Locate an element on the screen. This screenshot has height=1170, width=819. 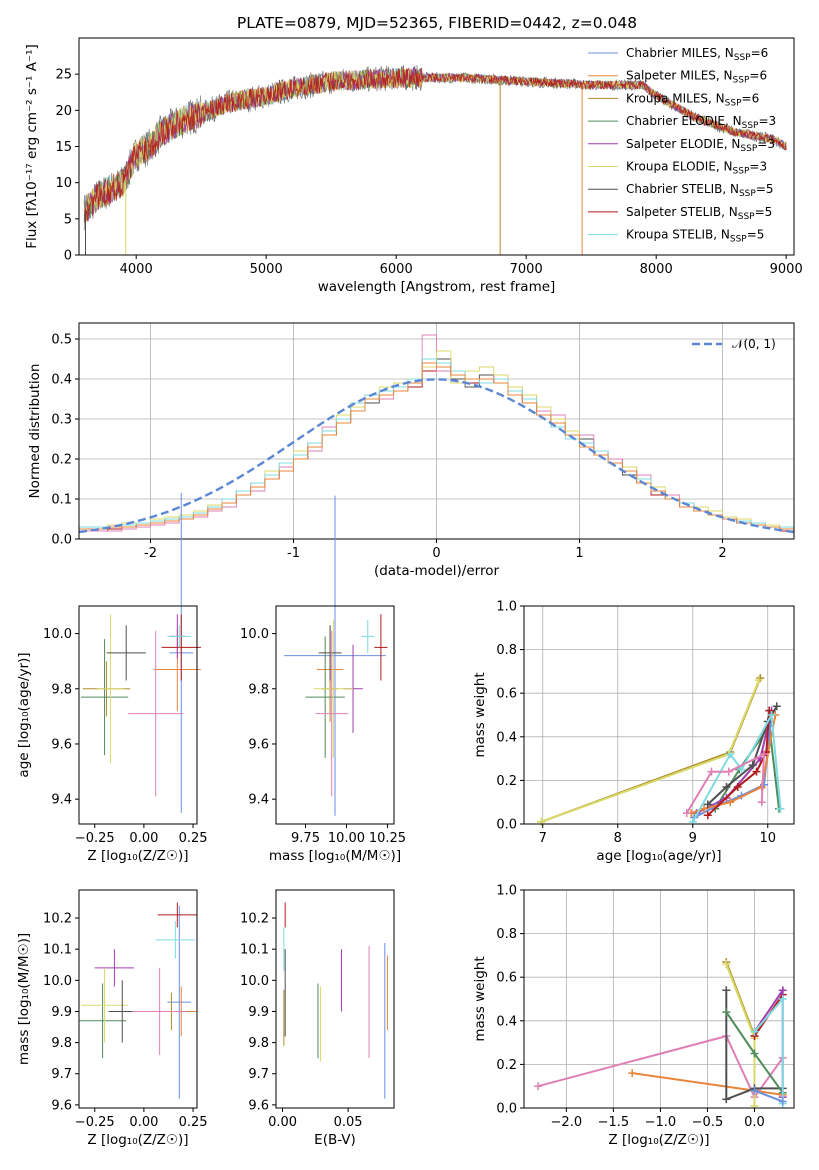
y-tick-label: 1.0 is located at coordinates (506, 891).